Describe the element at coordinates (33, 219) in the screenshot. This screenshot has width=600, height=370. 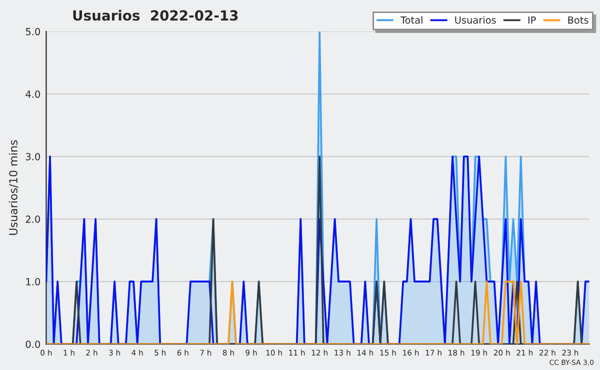
I see `y-tick-label: 2.0` at that location.